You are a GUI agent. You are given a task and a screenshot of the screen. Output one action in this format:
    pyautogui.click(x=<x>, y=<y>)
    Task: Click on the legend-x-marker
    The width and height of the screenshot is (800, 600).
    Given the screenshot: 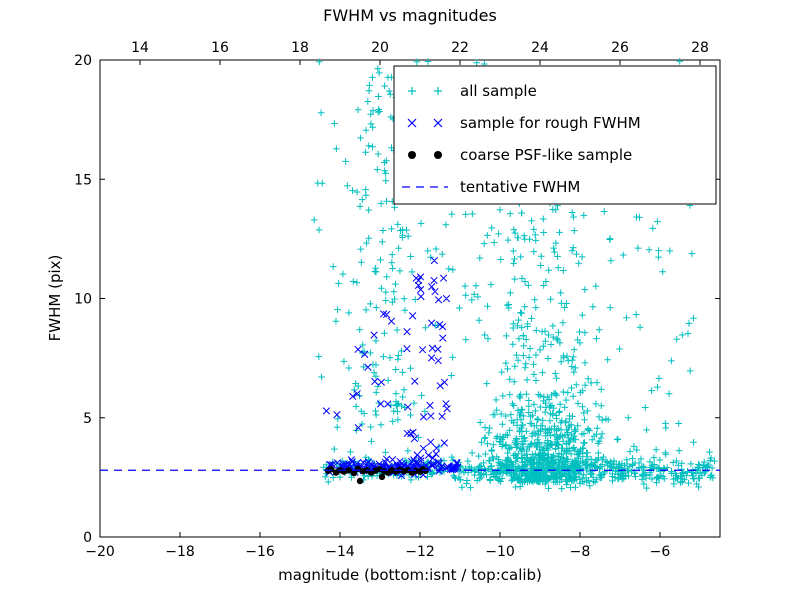 What is the action you would take?
    pyautogui.click(x=425, y=123)
    